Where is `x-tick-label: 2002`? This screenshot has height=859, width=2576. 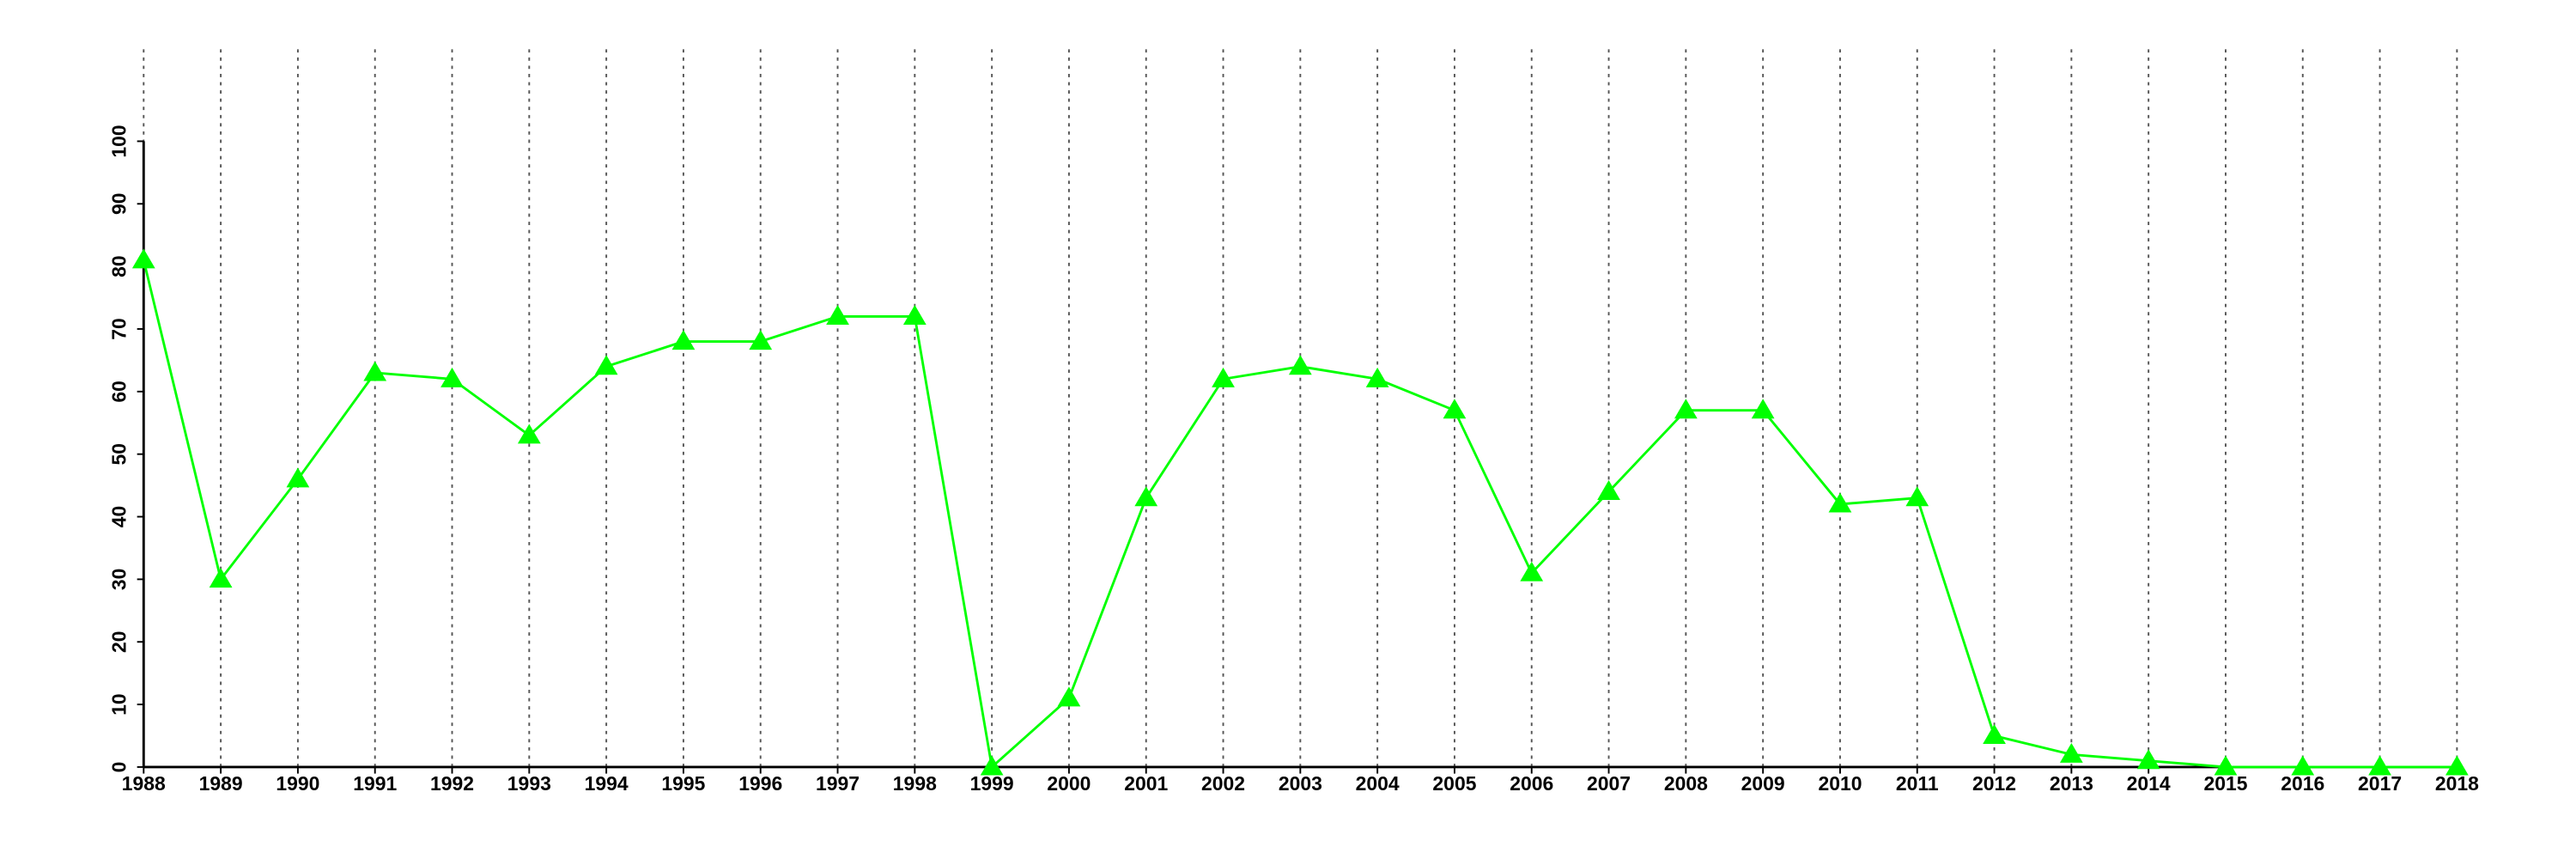 x-tick-label: 2002 is located at coordinates (1223, 783).